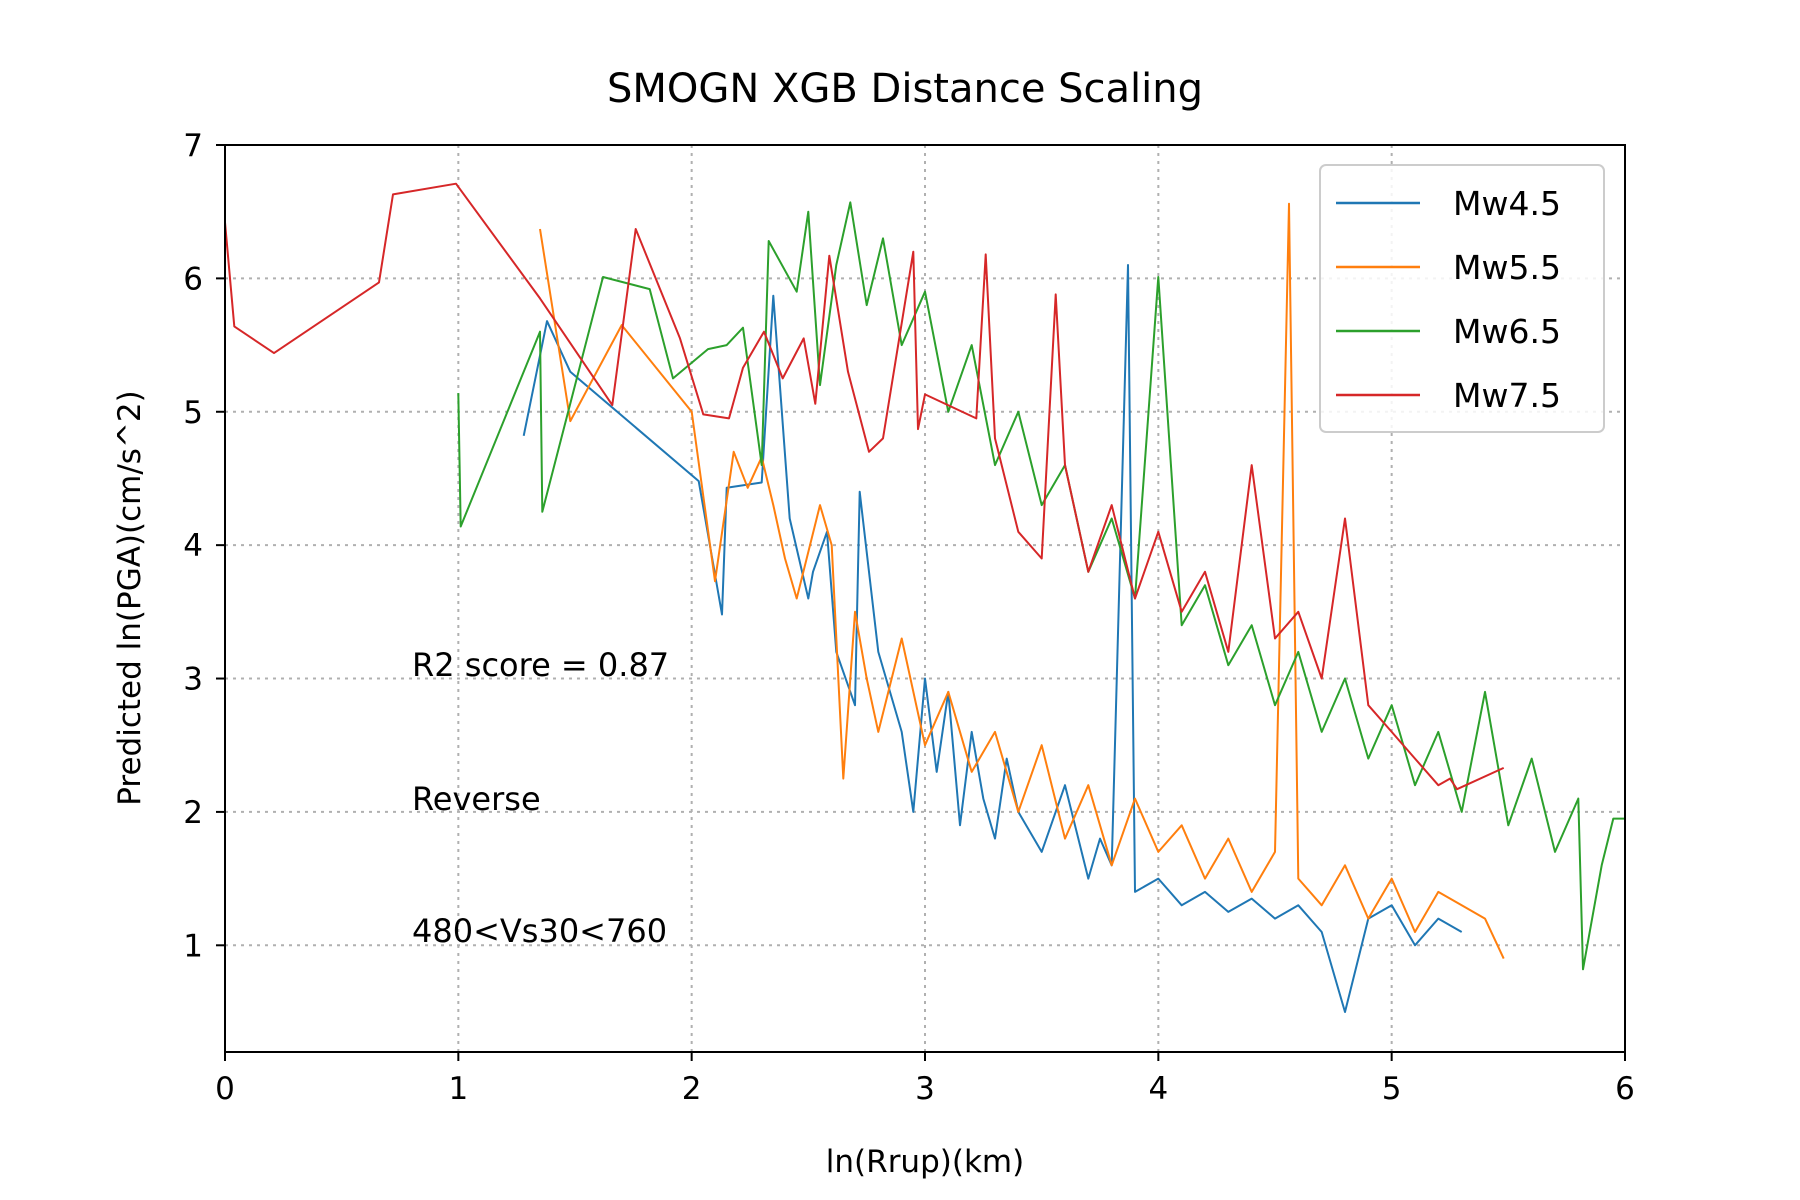 This screenshot has height=1200, width=1800. Describe the element at coordinates (1507, 203) in the screenshot. I see `legend-label: Mw4.5` at that location.